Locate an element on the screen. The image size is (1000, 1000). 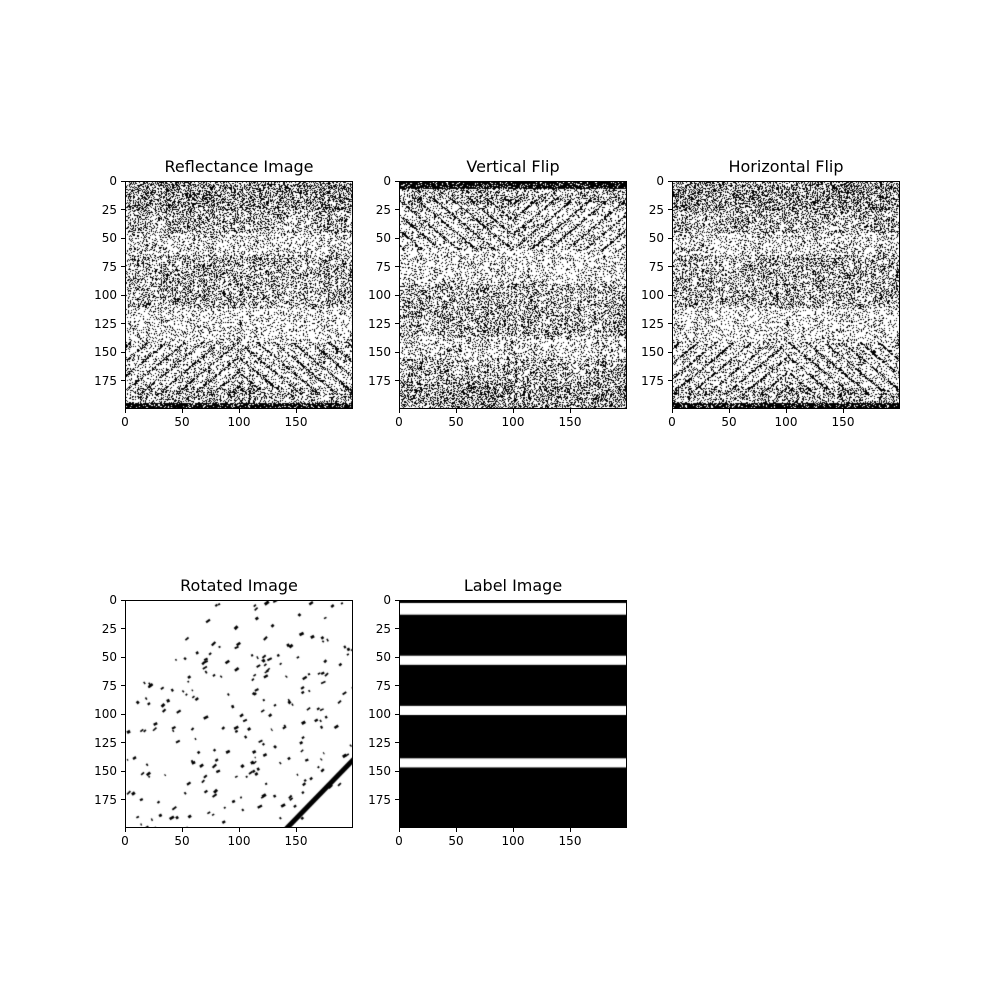
subplot-title: Reflectance Image is located at coordinates (239, 166).